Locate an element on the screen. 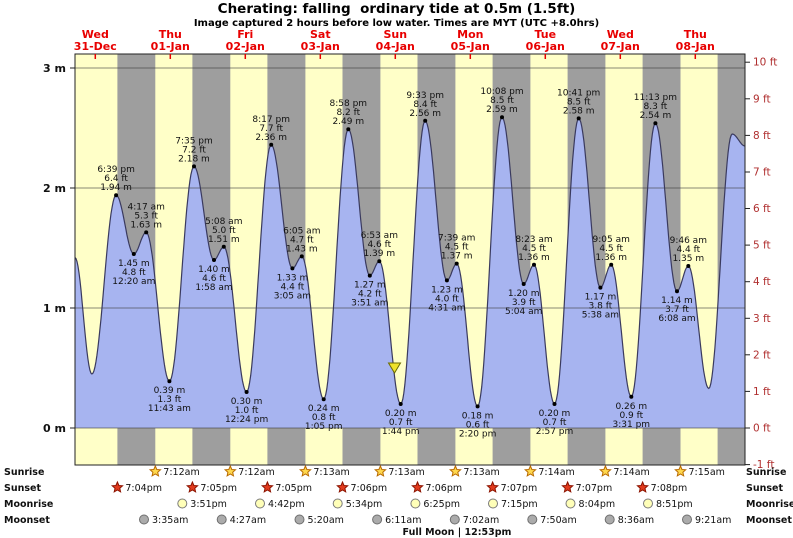 Image resolution: width=793 pixels, height=538 pixels. tide-annotation-low: 1.33 m 4.4 ft 3:05 am is located at coordinates (292, 287).